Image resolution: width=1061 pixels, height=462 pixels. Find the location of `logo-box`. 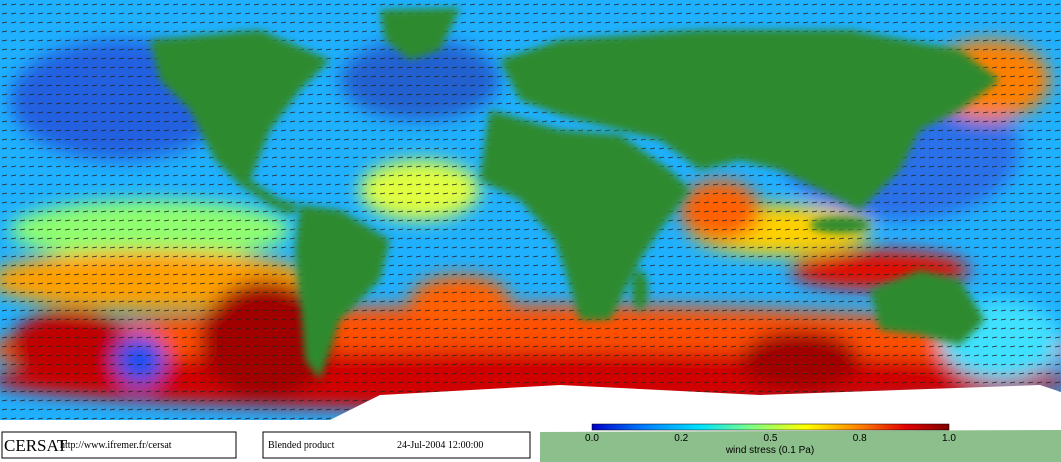

logo-box is located at coordinates (119, 445).